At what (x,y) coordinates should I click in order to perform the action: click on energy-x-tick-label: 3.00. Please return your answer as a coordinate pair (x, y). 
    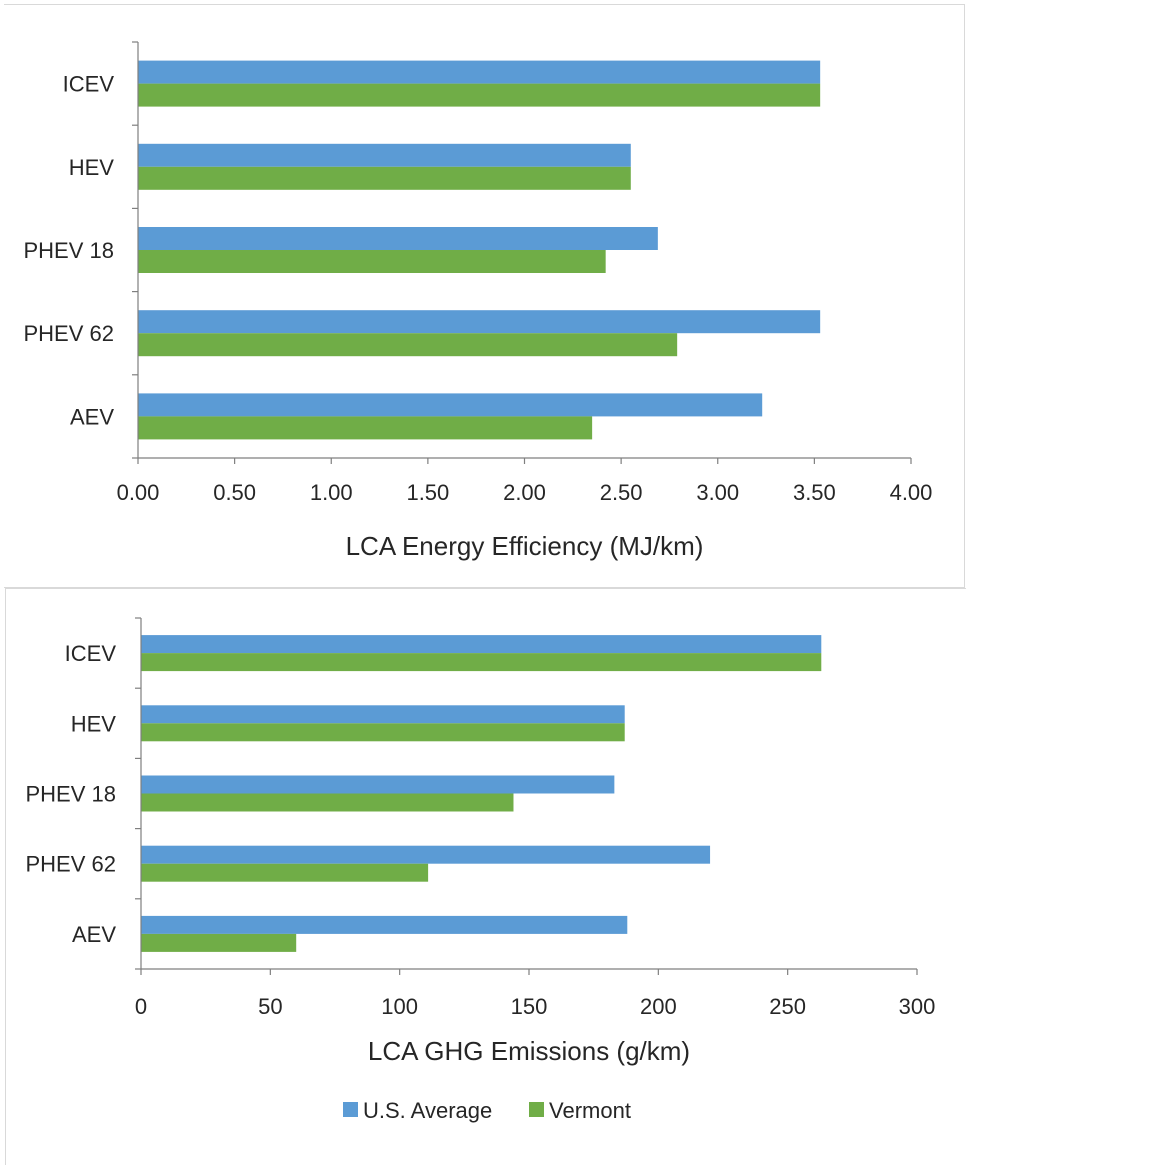
    Looking at the image, I should click on (717, 492).